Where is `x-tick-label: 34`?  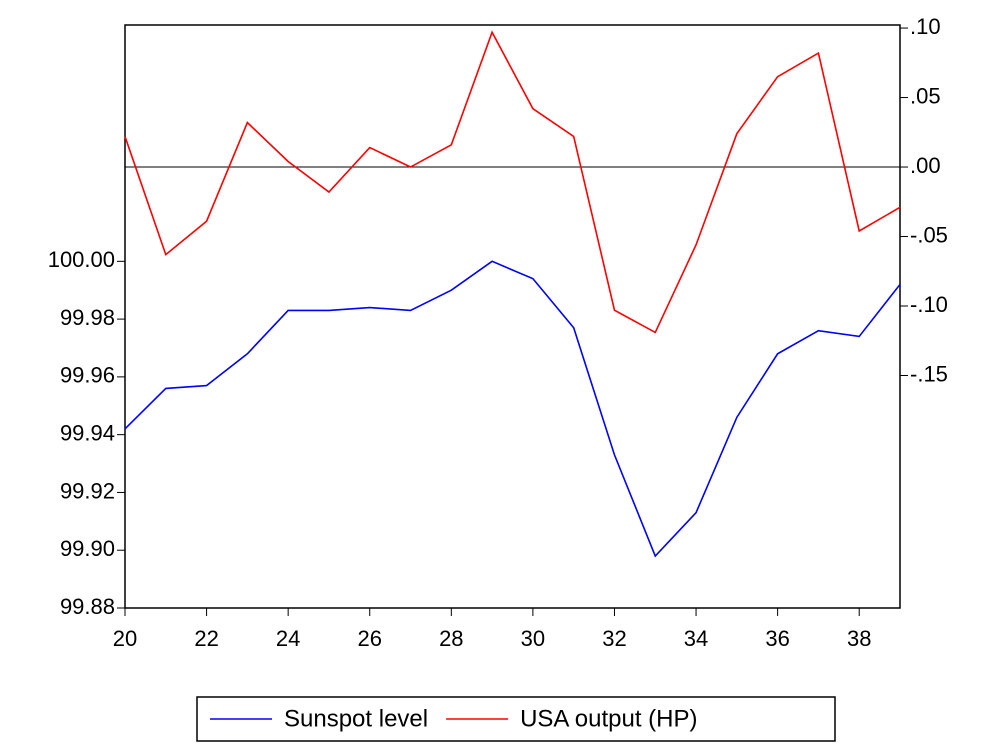
x-tick-label: 34 is located at coordinates (696, 638).